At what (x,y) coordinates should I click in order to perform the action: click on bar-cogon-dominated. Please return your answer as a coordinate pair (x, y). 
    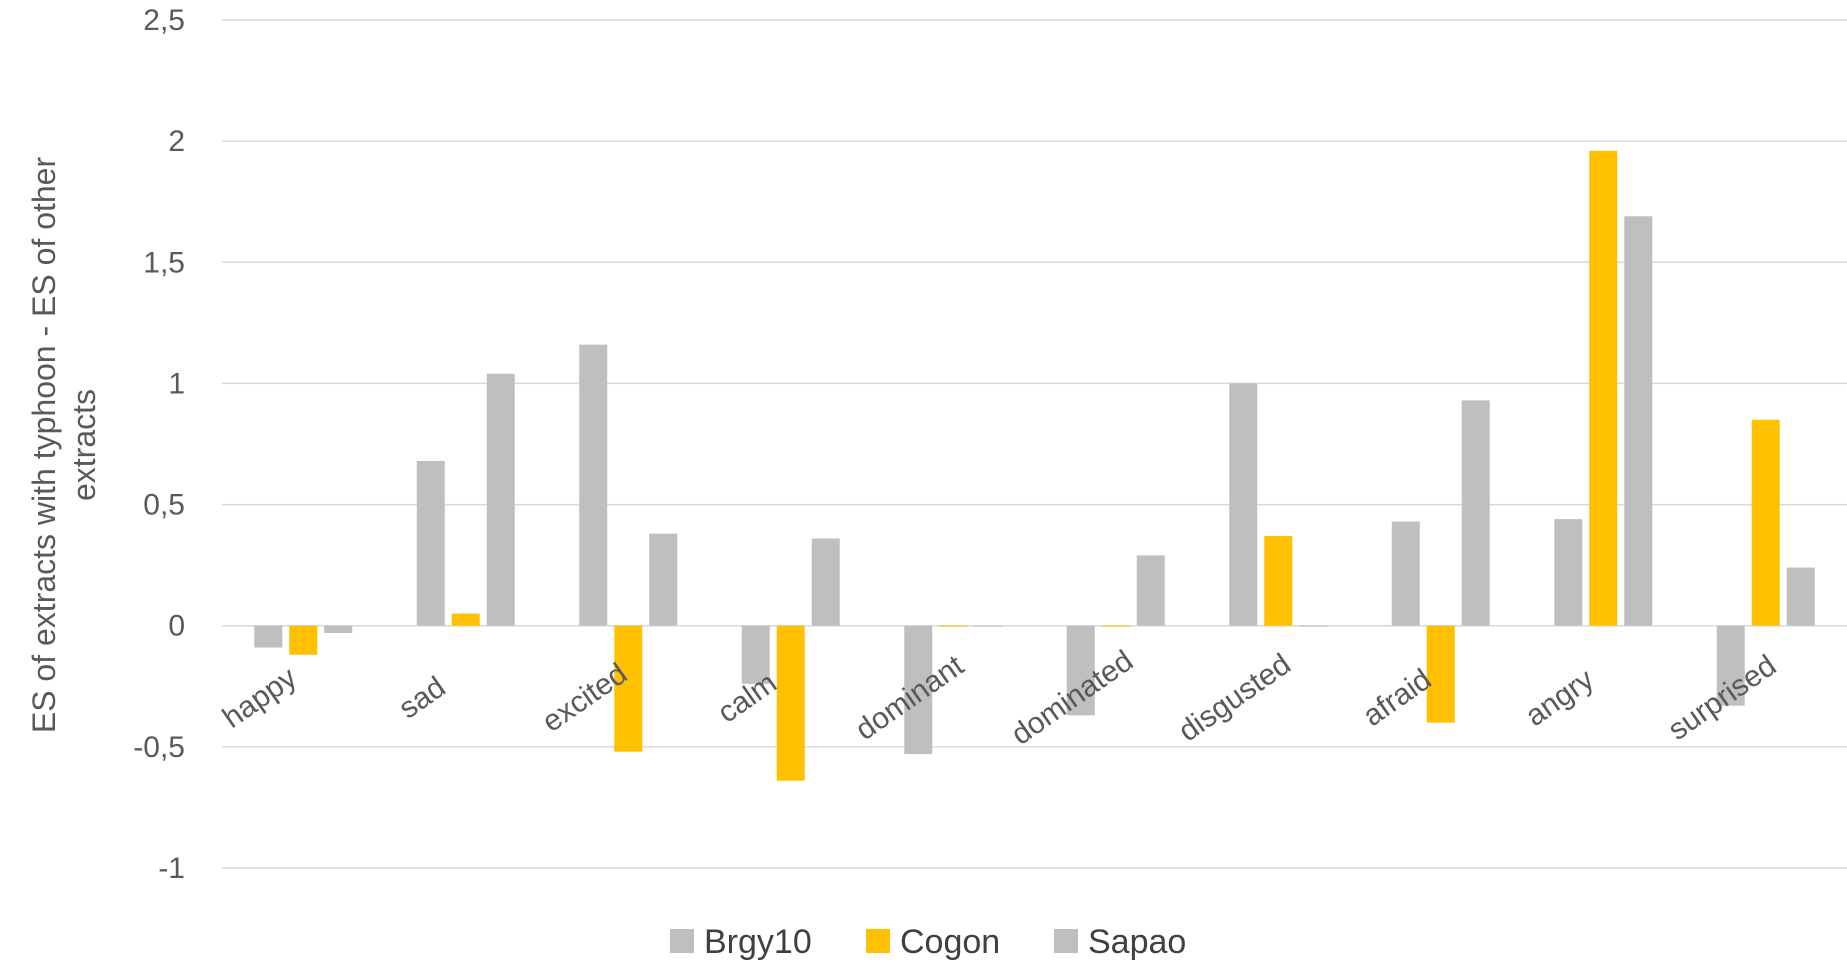
    Looking at the image, I should click on (1115, 626).